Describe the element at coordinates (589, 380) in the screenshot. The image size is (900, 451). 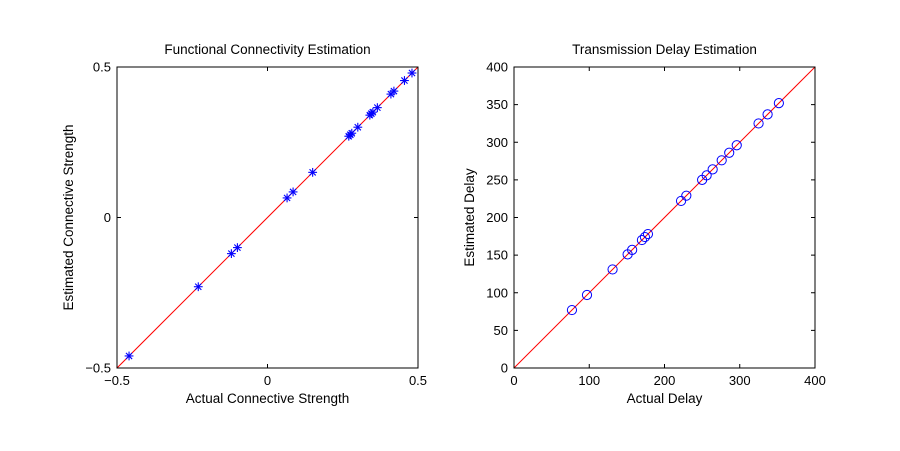
I see `delay-xtick-label: 100` at that location.